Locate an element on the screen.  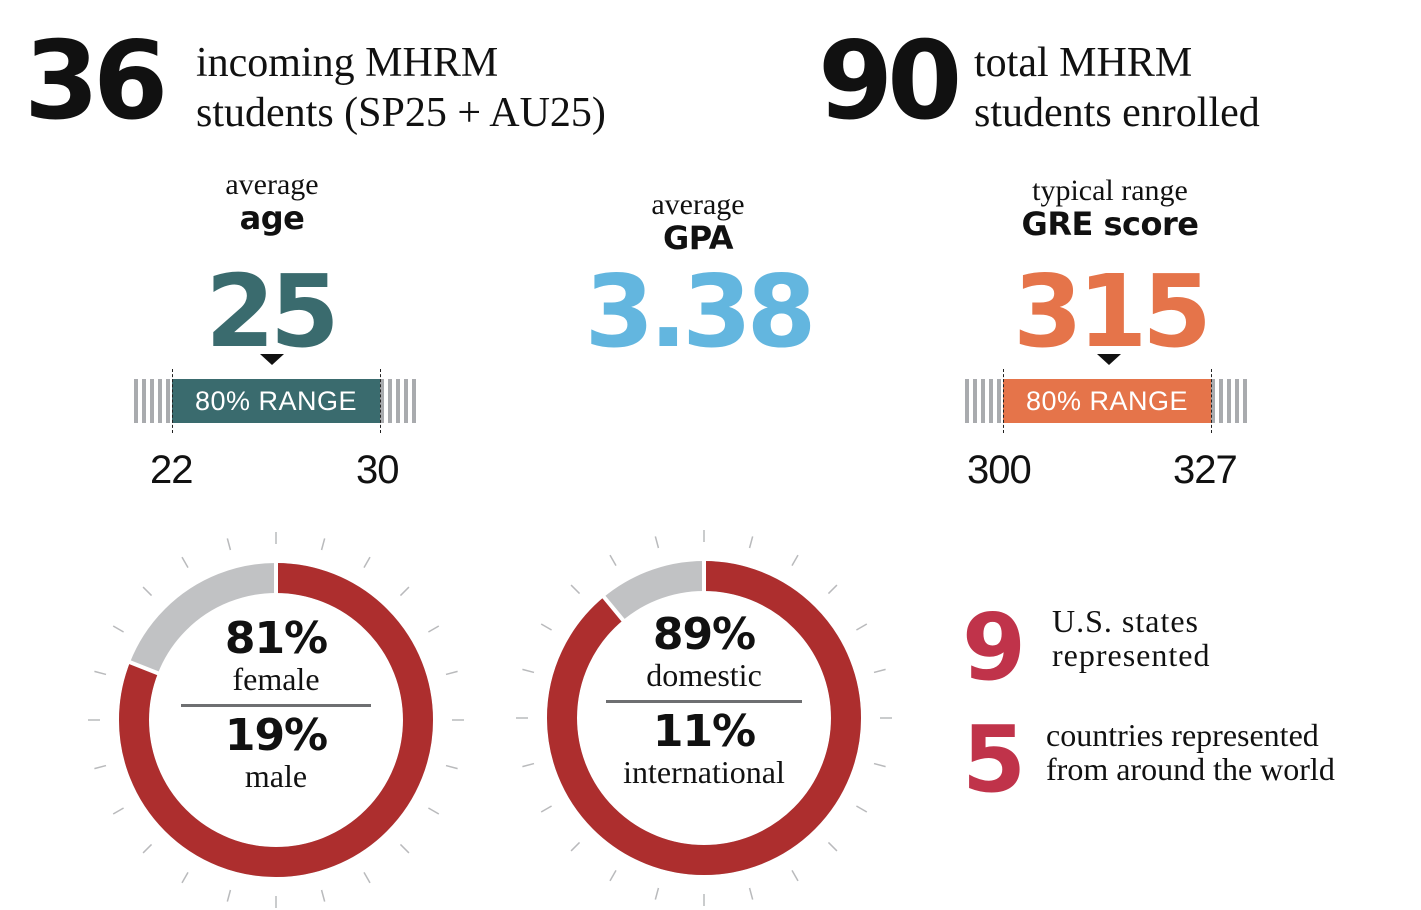
age-pointer-icon is located at coordinates (272, 359).